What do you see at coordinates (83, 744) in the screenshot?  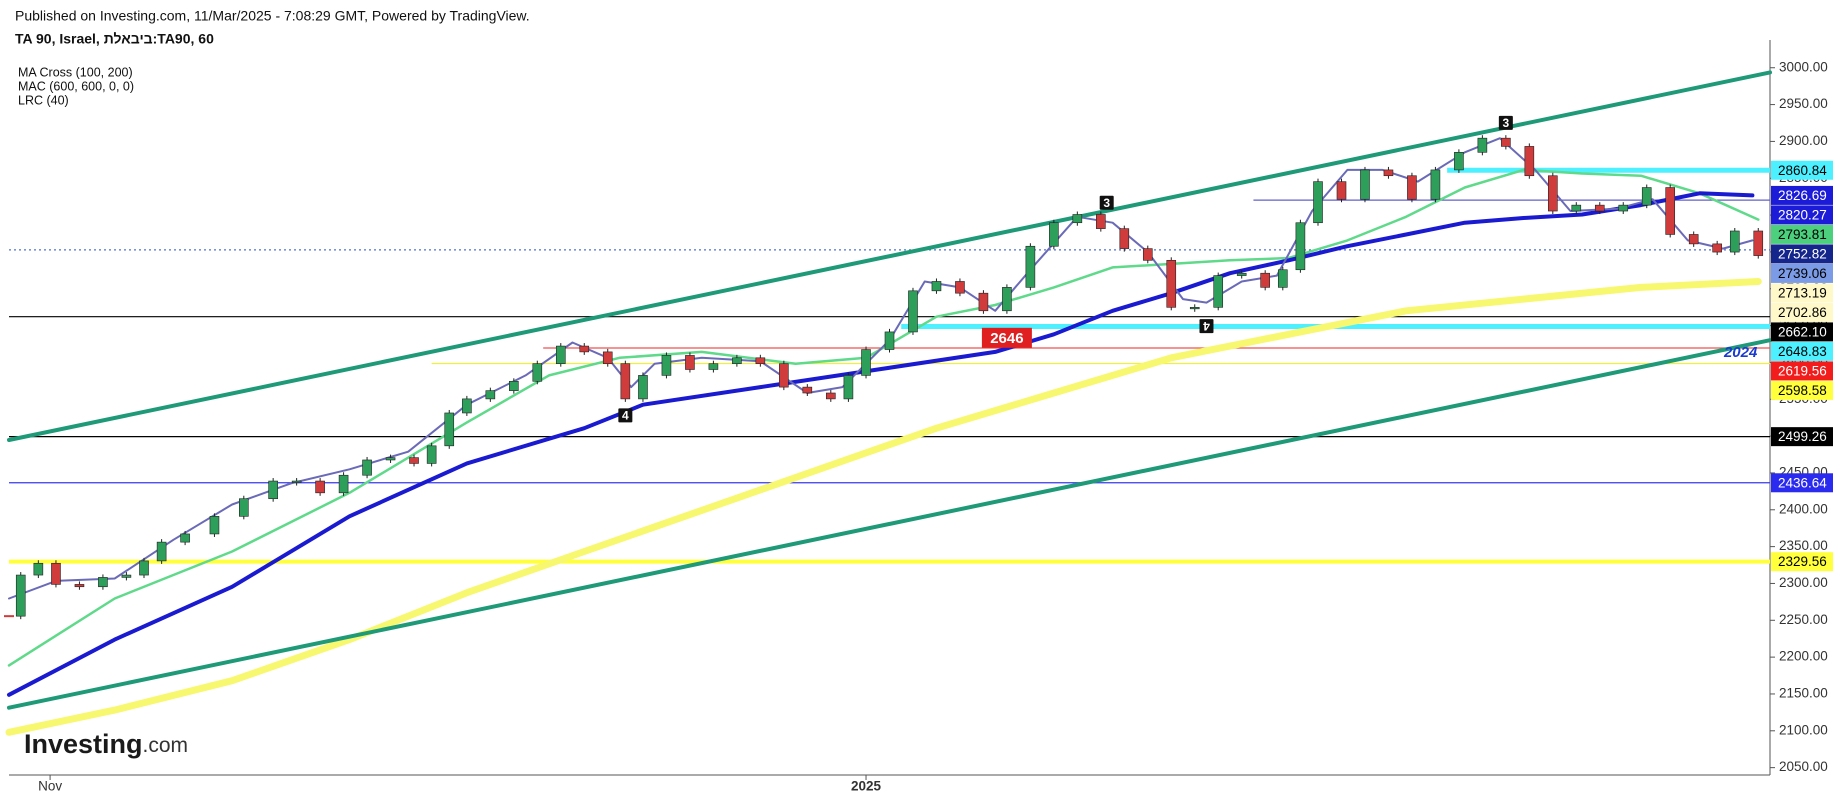 I see `logo-main: Investing` at bounding box center [83, 744].